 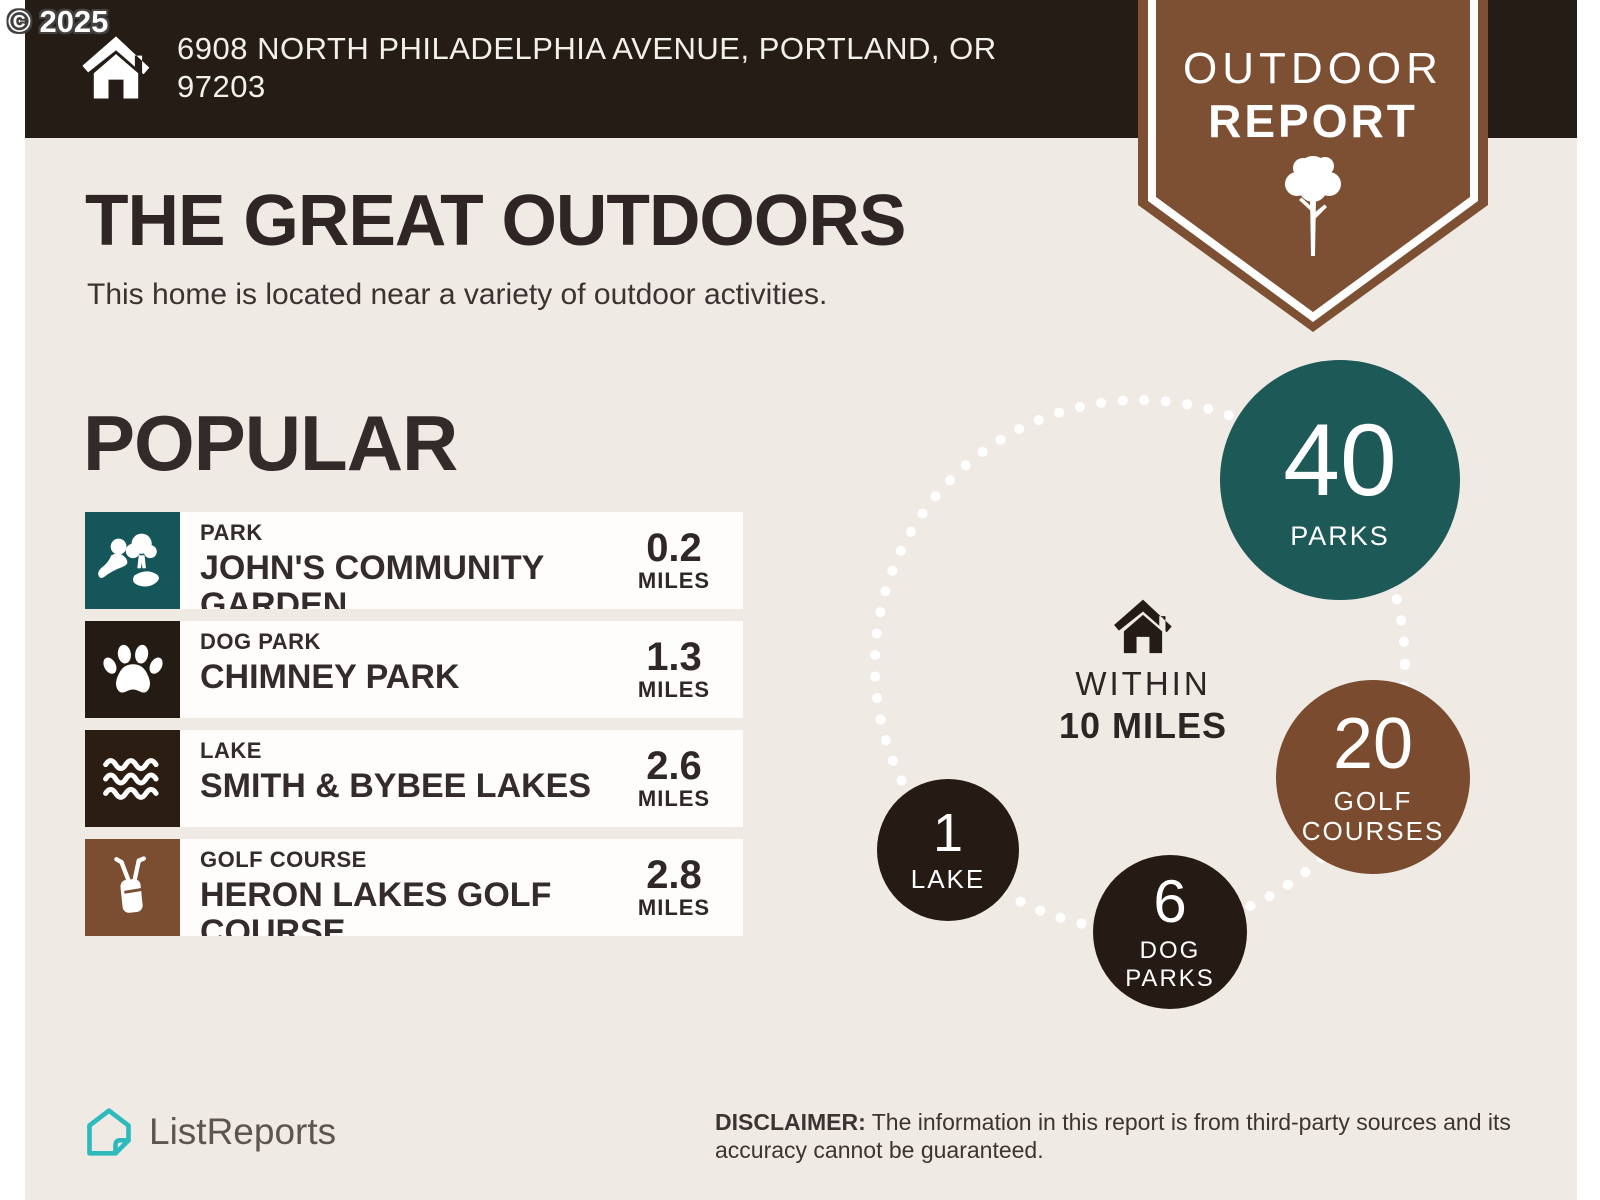 I want to click on item-category: PARK, so click(x=231, y=532).